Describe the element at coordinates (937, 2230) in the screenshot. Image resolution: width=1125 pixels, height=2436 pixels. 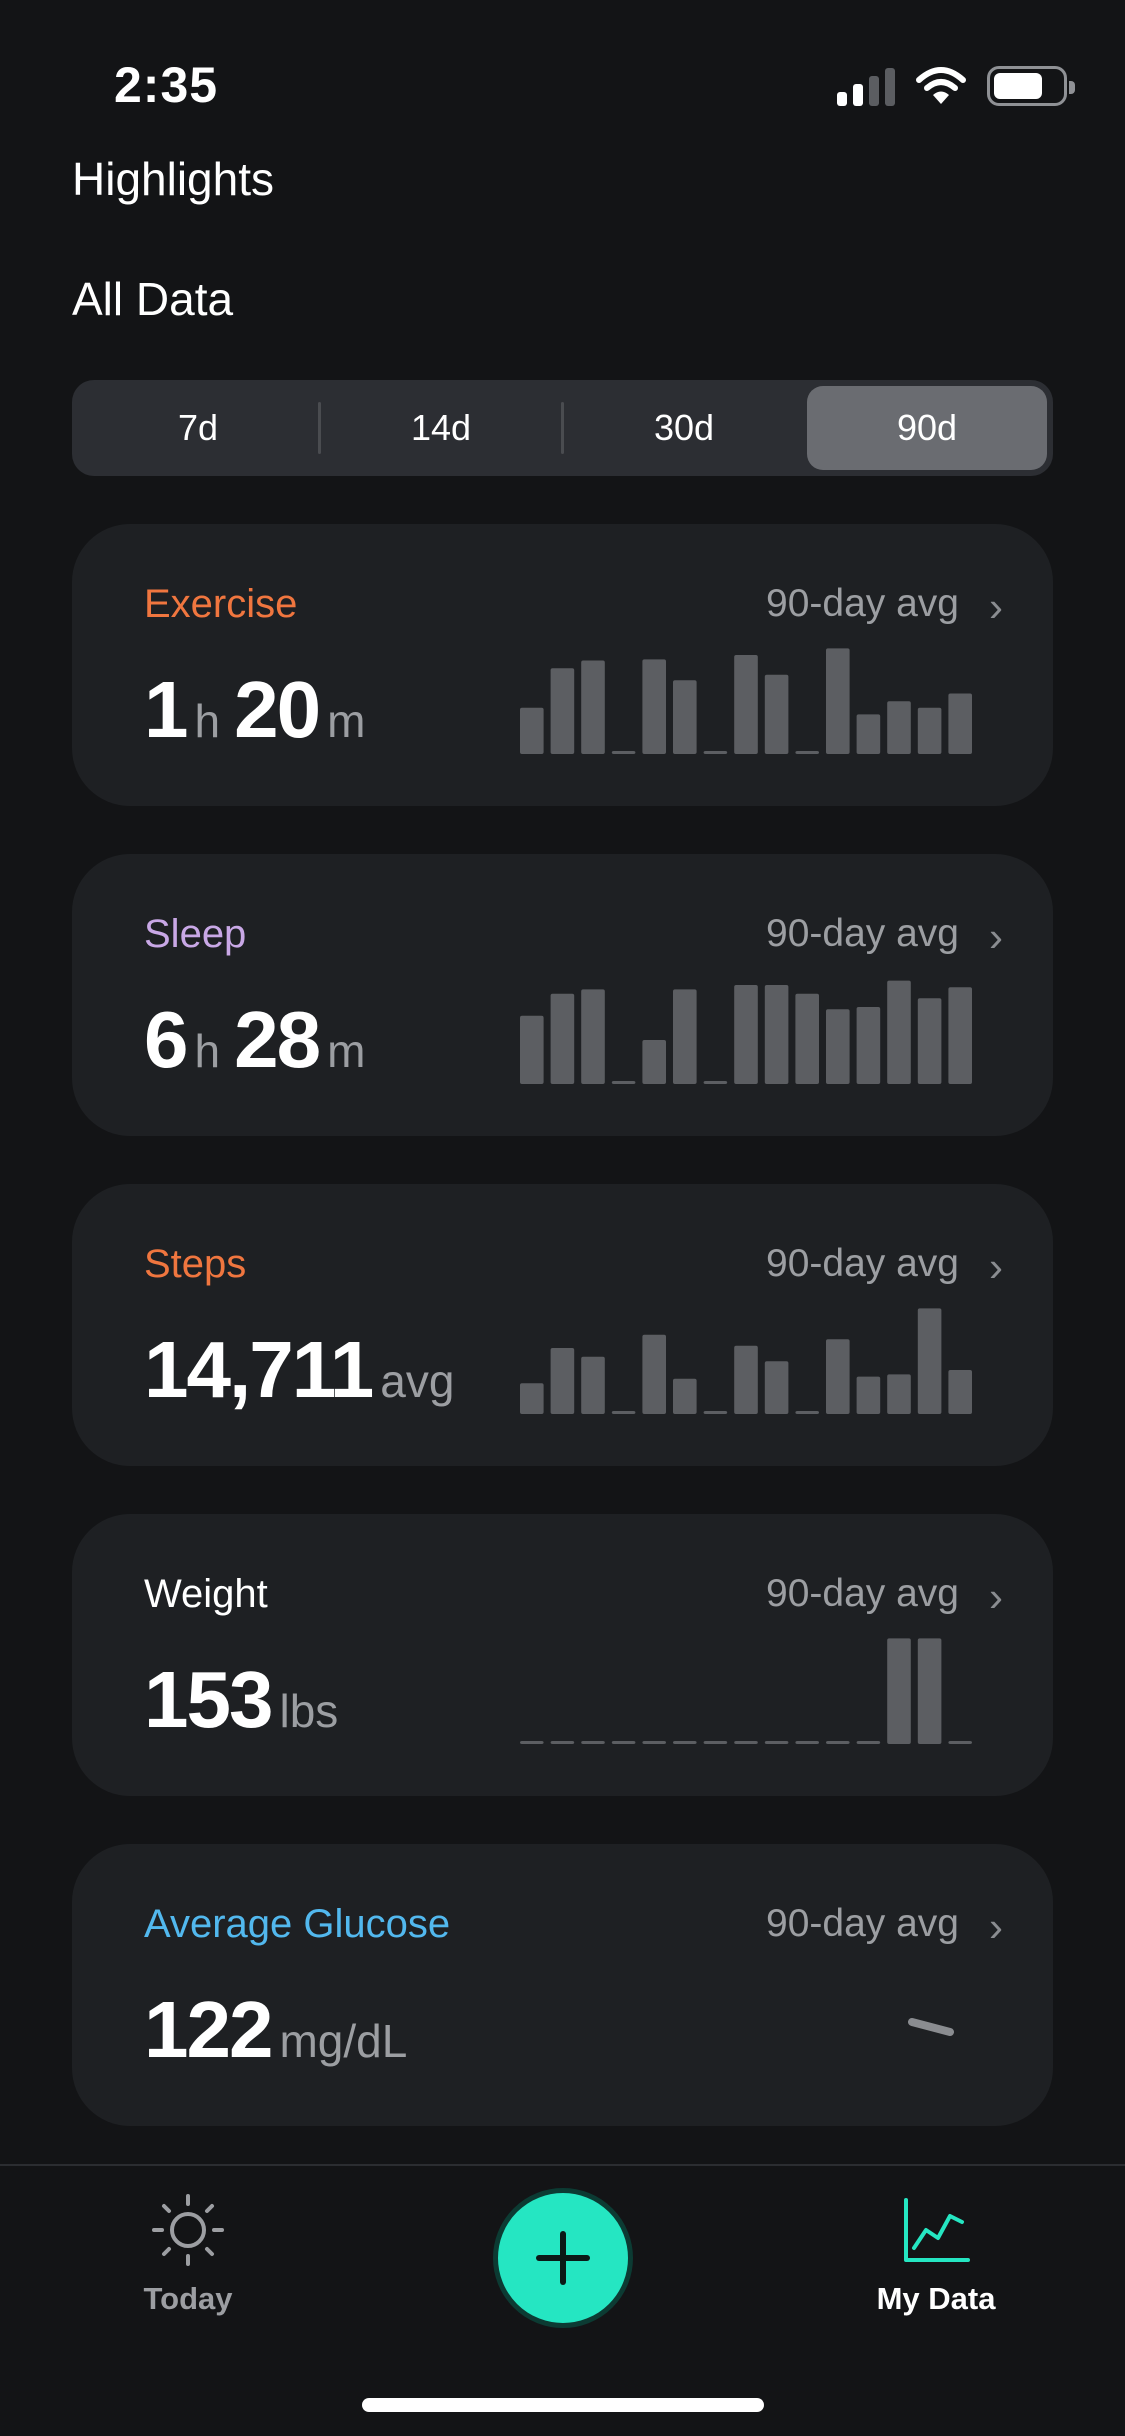
I see `chart-line-icon` at that location.